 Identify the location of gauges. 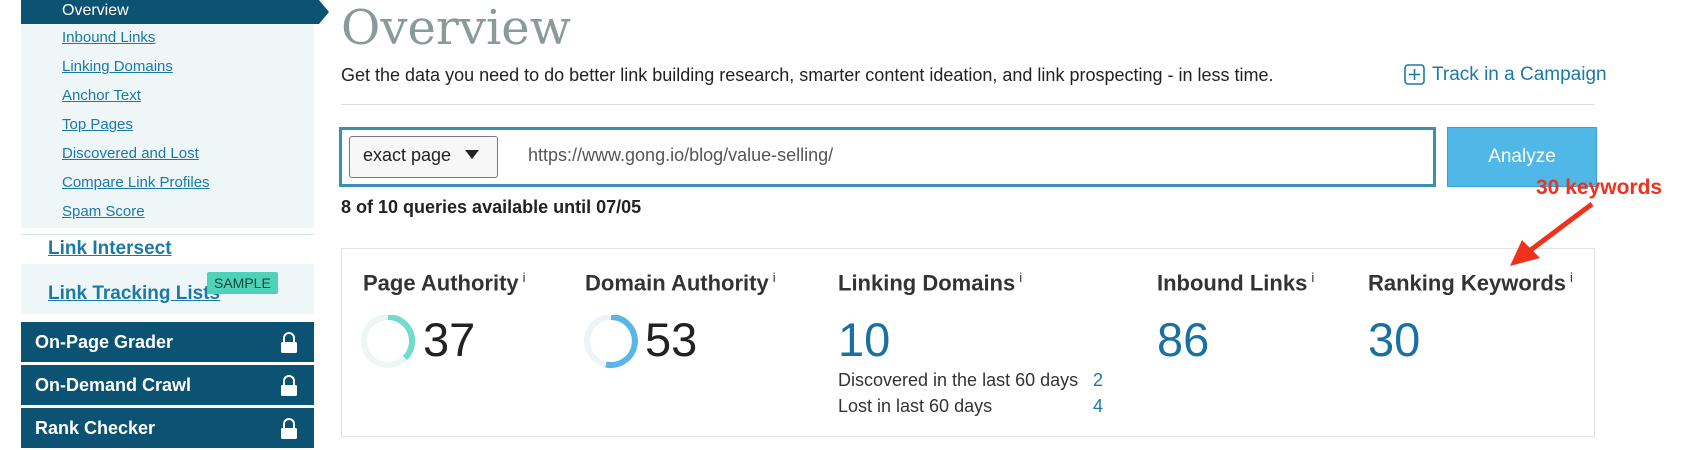
(388, 341).